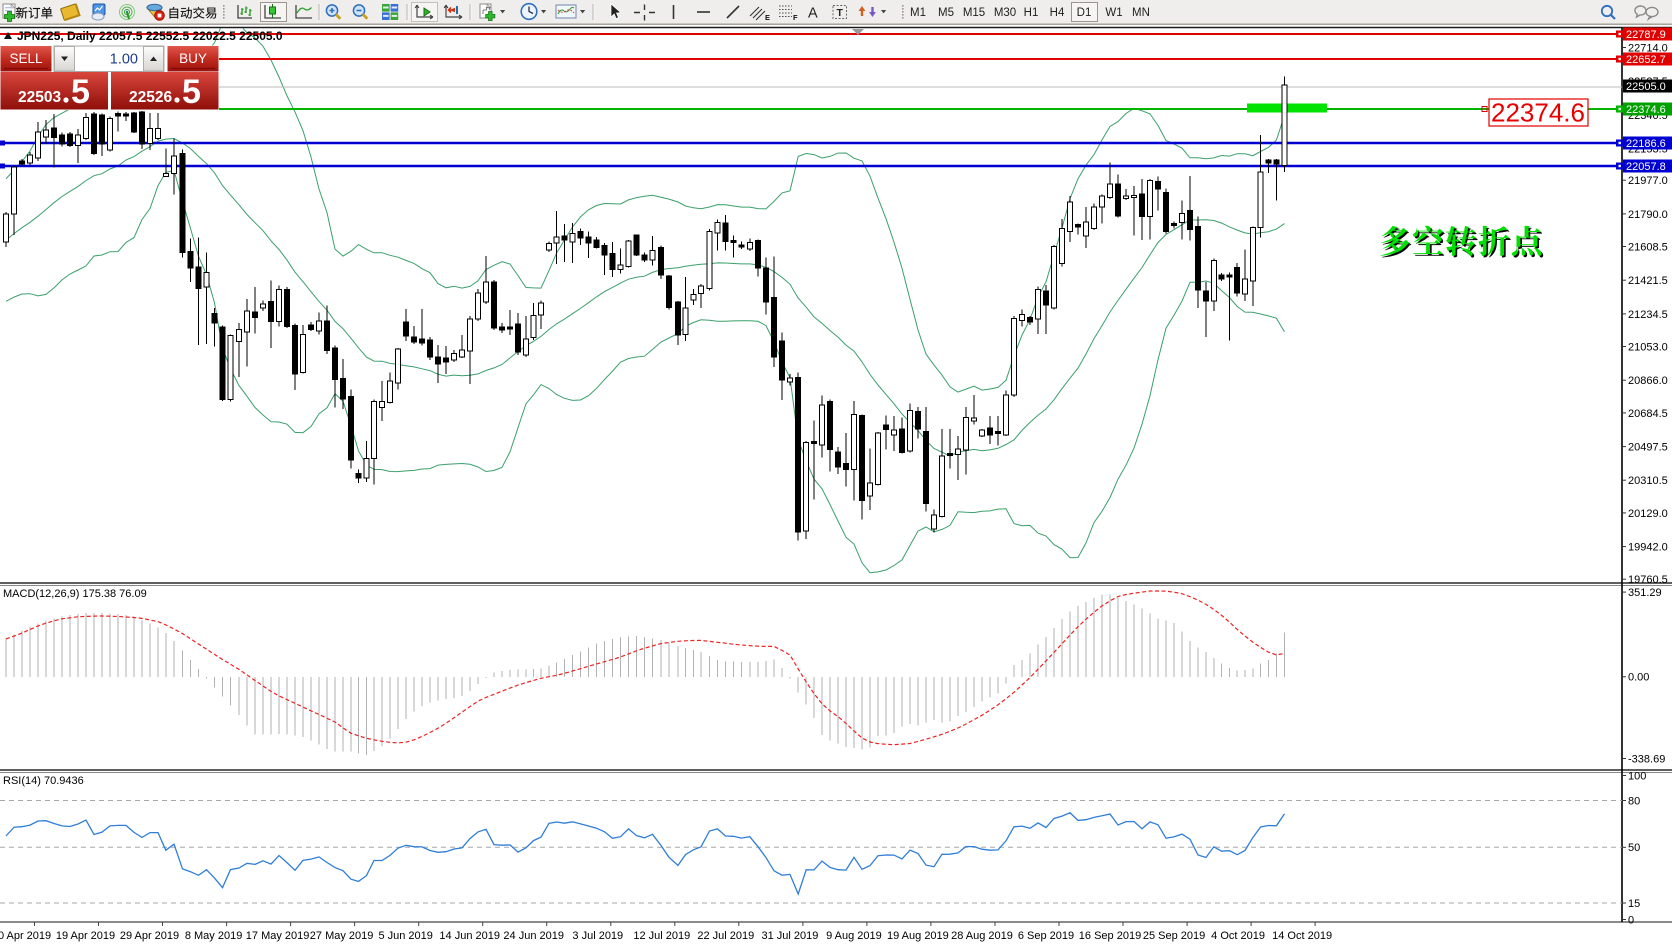  Describe the element at coordinates (946, 13) in the screenshot. I see `svg-text: M5` at that location.